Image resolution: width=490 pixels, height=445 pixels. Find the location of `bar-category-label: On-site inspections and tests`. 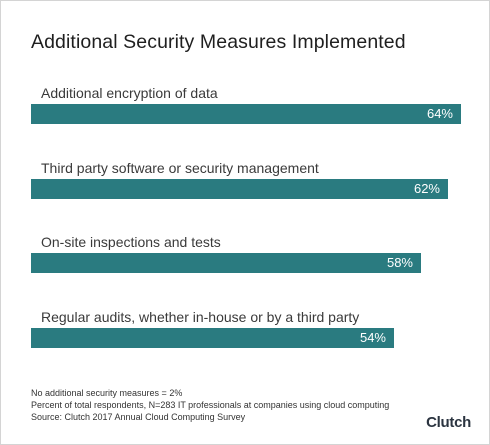

bar-category-label: On-site inspections and tests is located at coordinates (131, 242).